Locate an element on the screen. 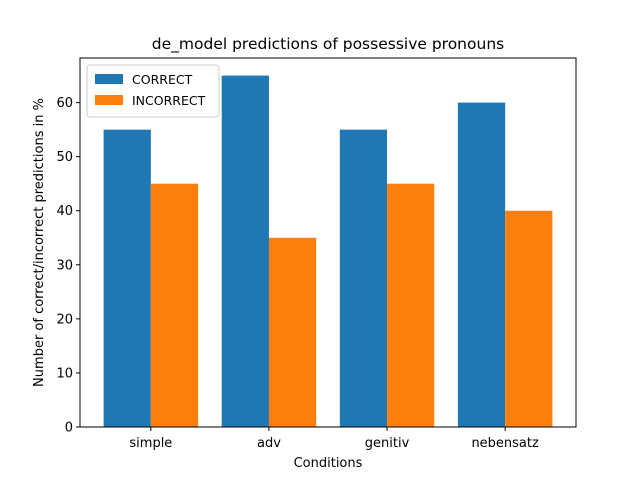 Image resolution: width=640 pixels, height=480 pixels. legend-swatch-correct is located at coordinates (109, 79).